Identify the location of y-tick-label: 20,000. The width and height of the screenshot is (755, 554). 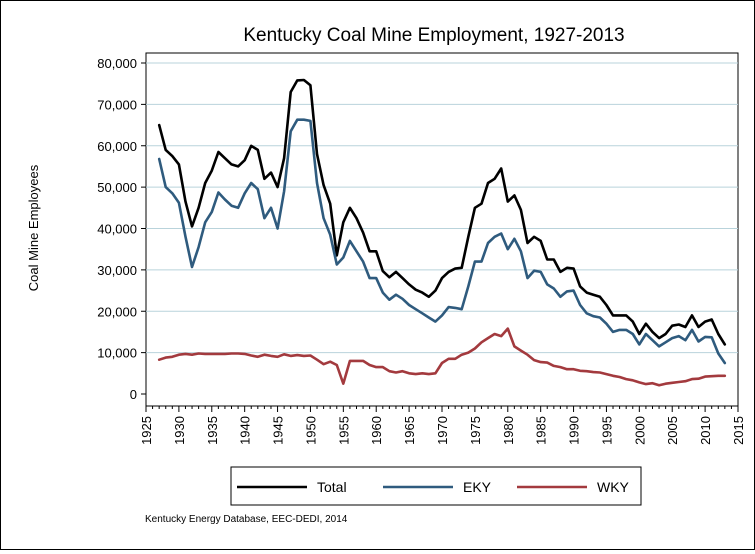
(117, 311).